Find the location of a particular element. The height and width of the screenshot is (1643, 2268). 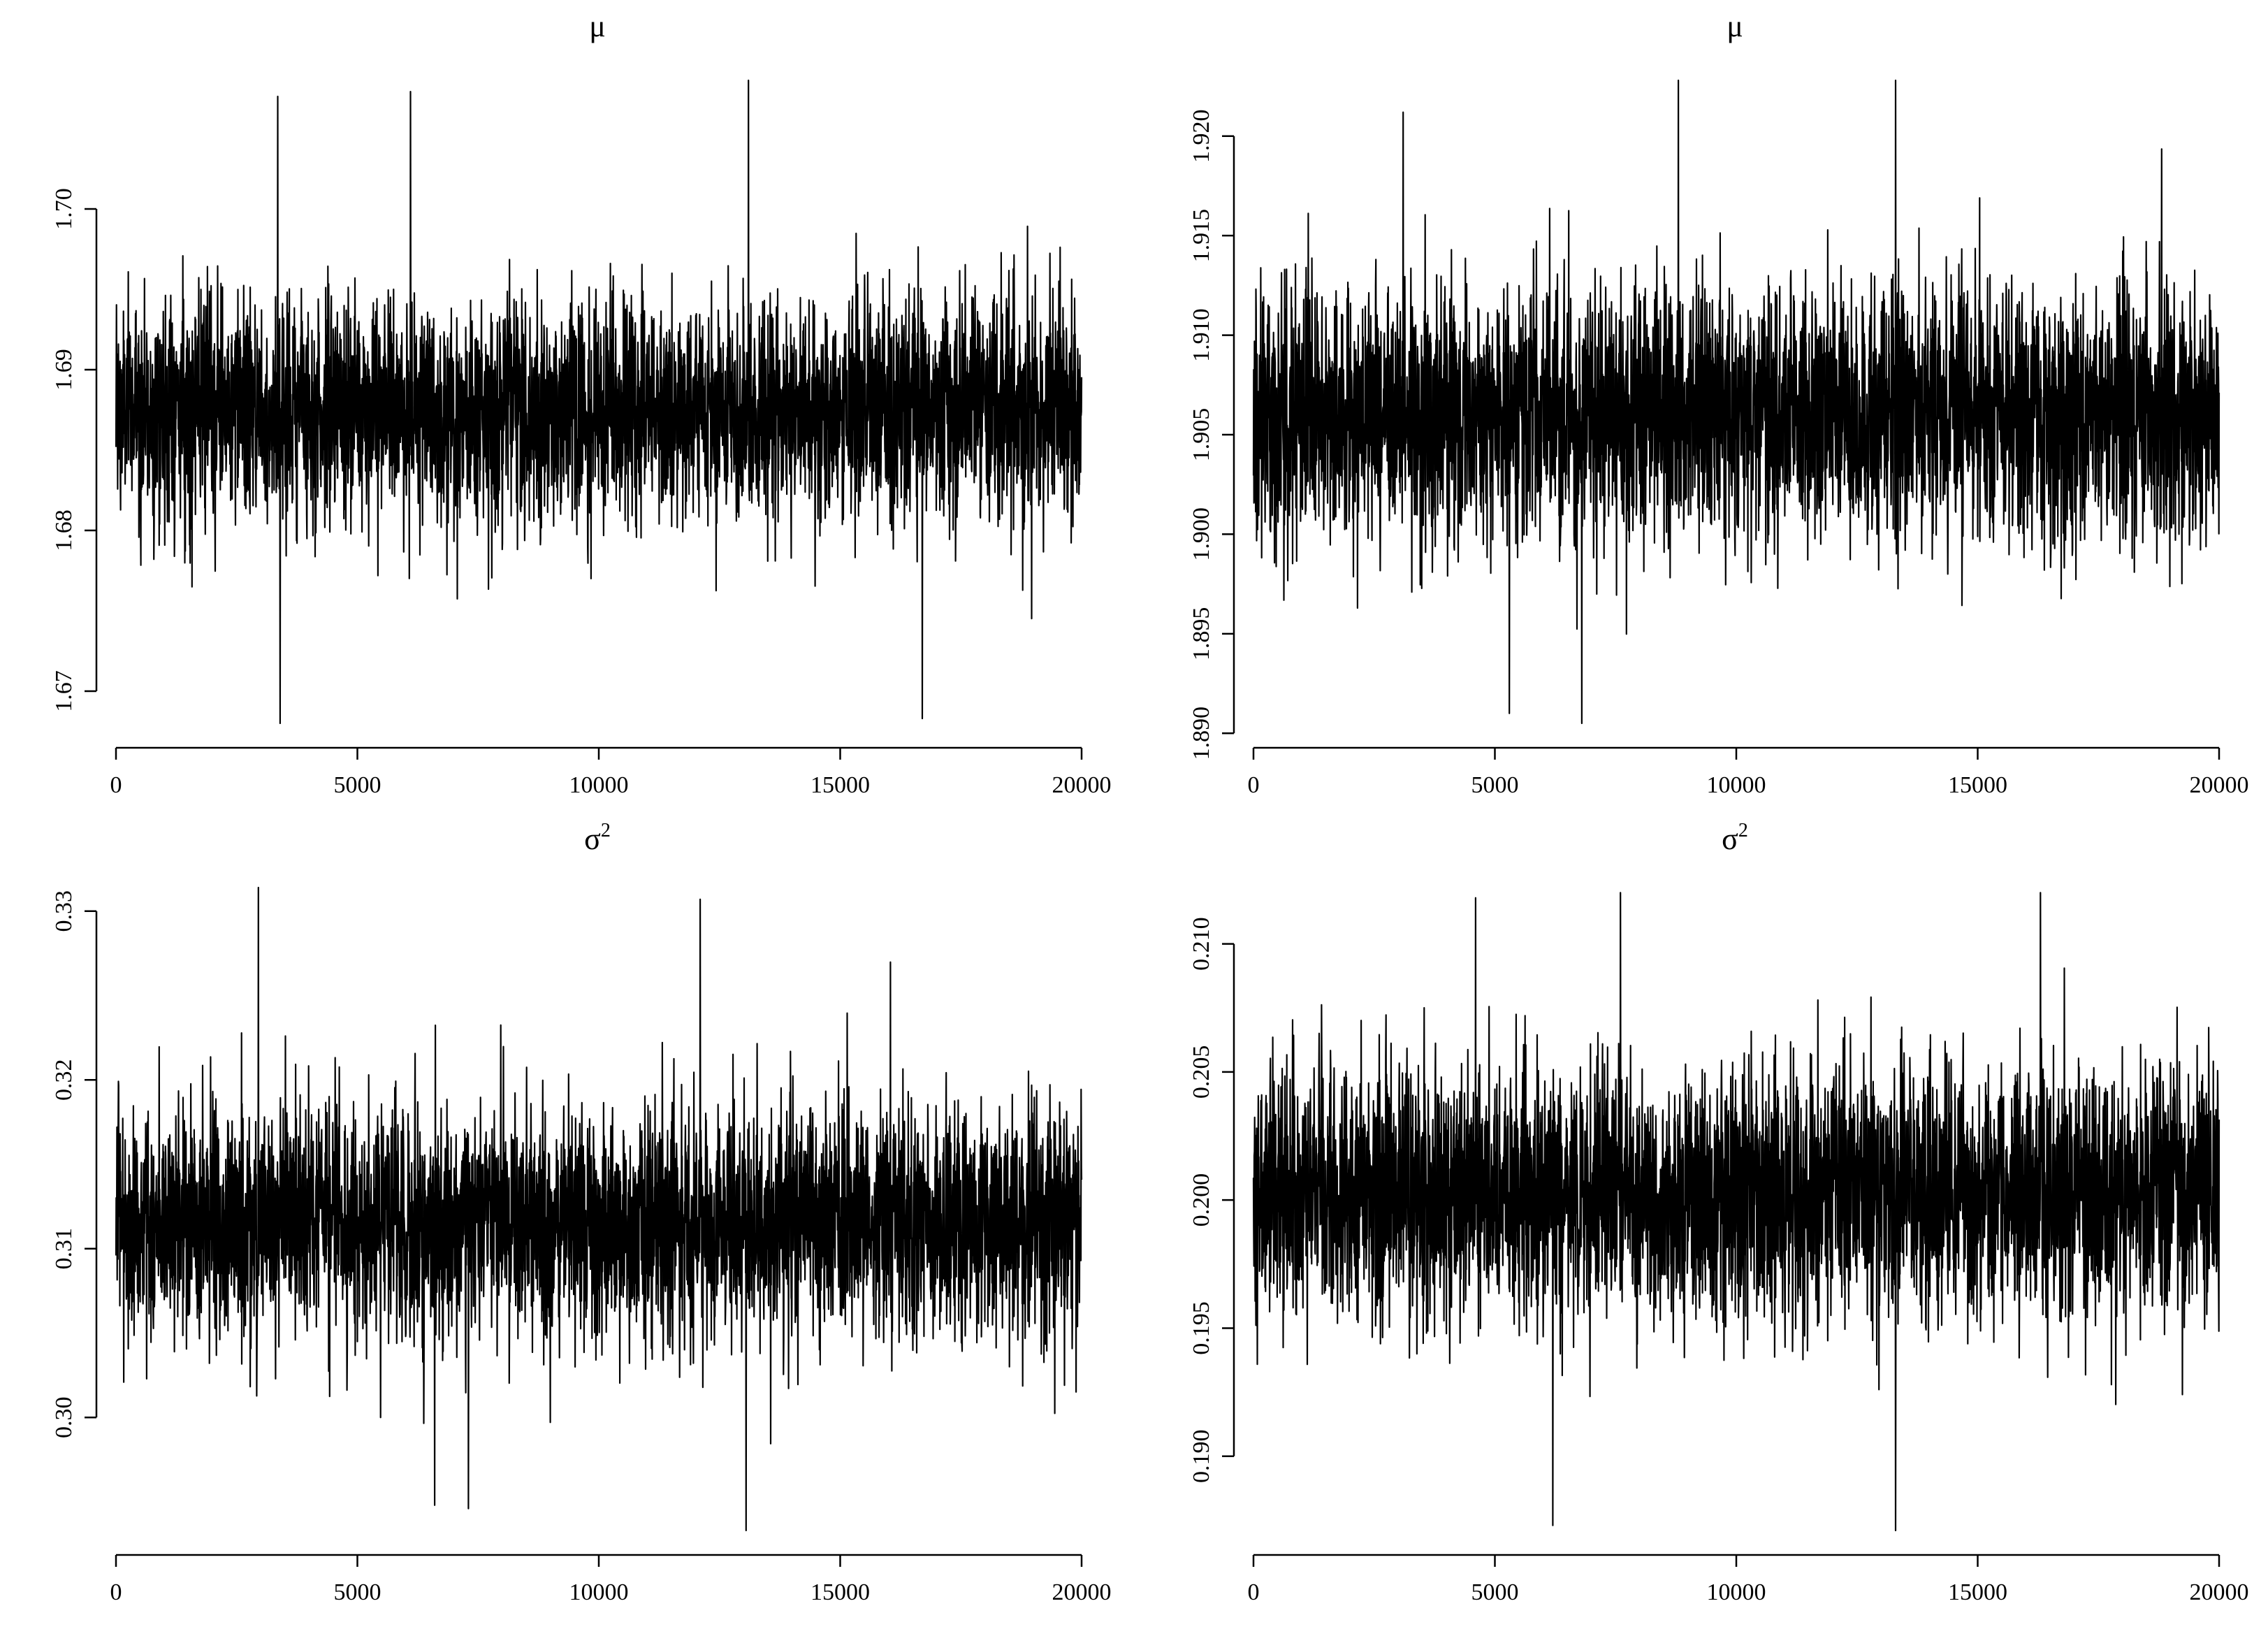

y-axis: 0.30 0.31 0.32 0.33 is located at coordinates (74, 1164).